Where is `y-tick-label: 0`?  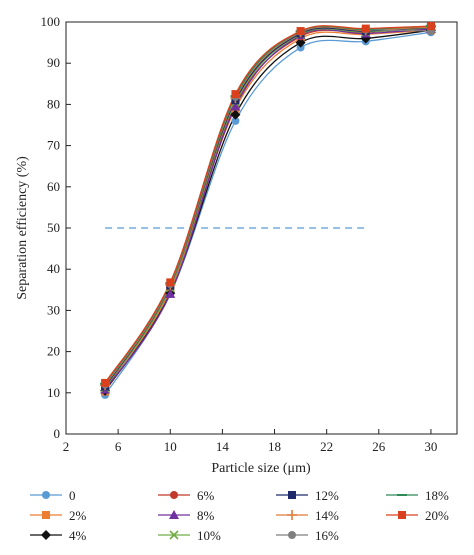 y-tick-label: 0 is located at coordinates (57, 433).